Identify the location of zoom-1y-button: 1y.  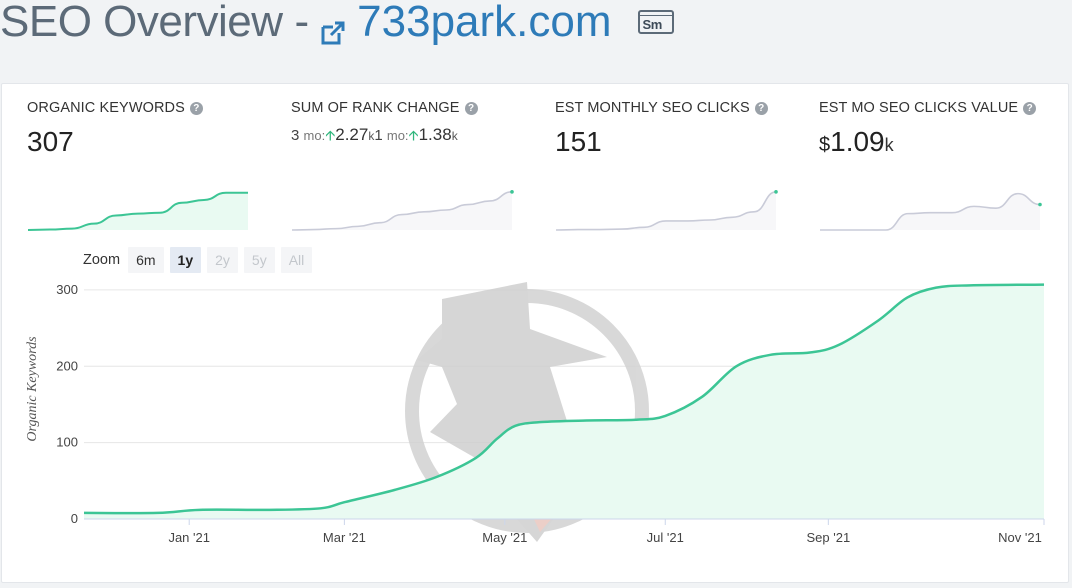
(185, 260).